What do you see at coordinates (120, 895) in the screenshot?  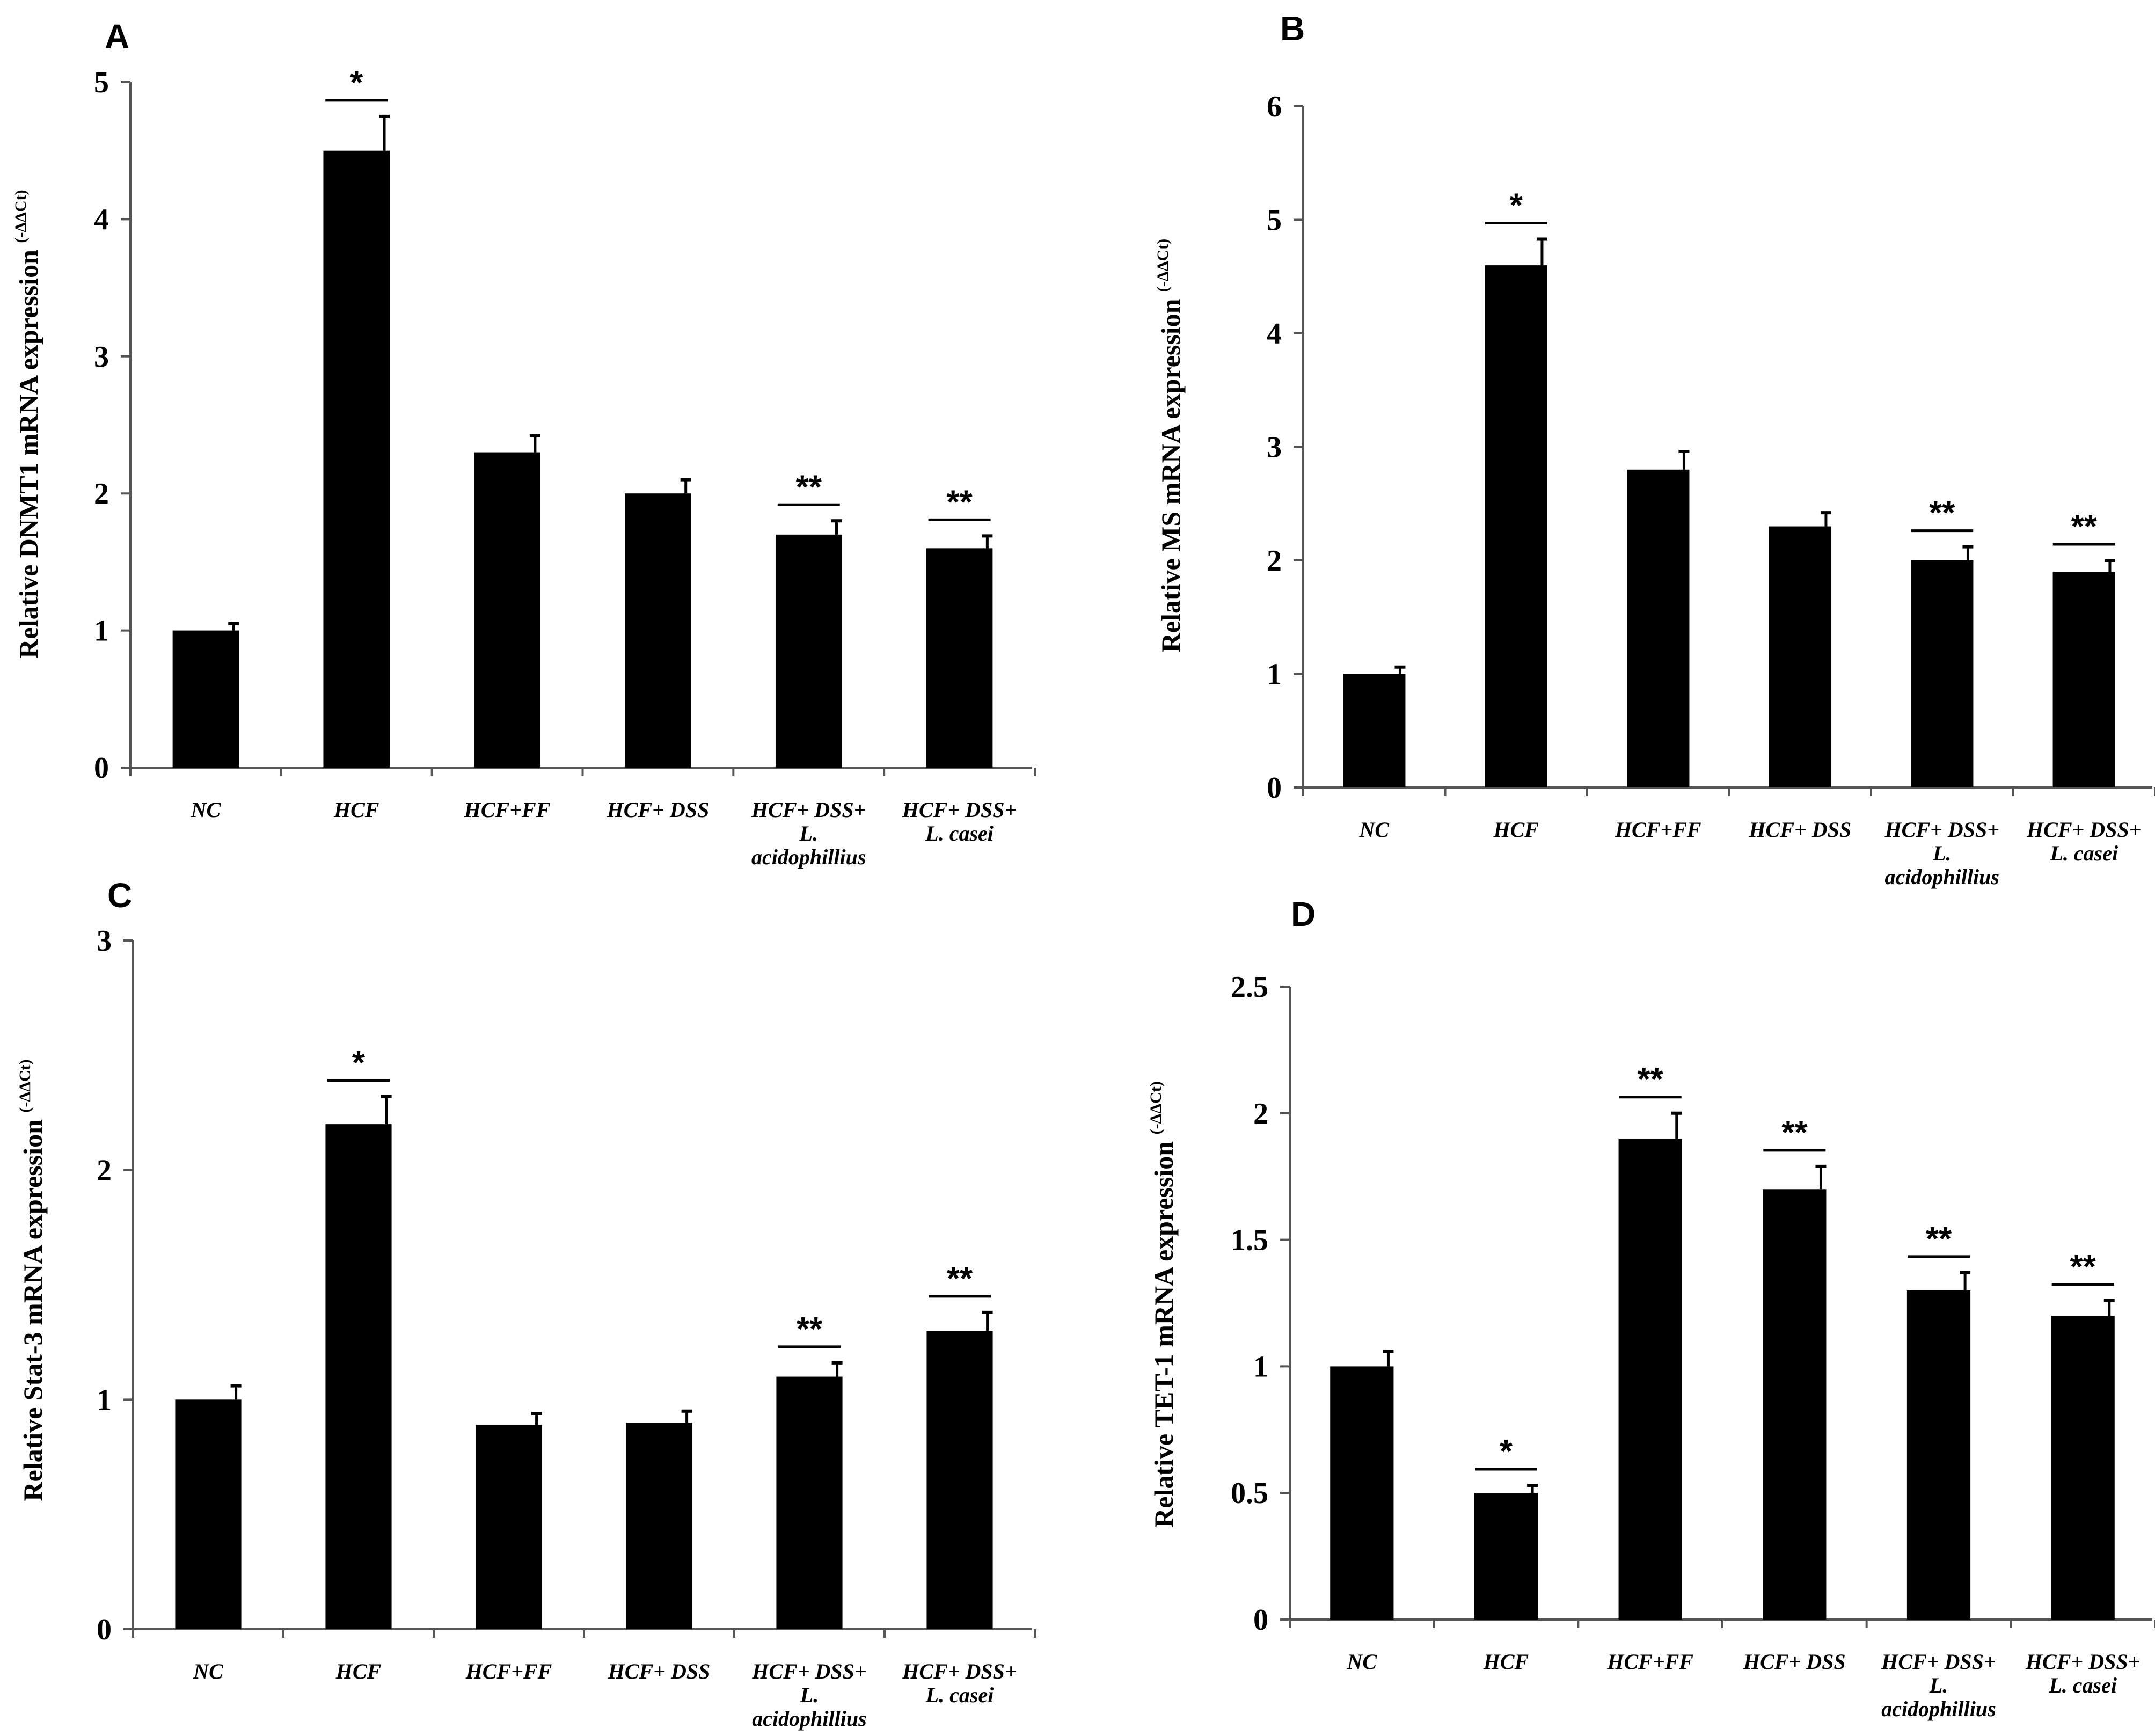 I see `panel-label-c: C` at bounding box center [120, 895].